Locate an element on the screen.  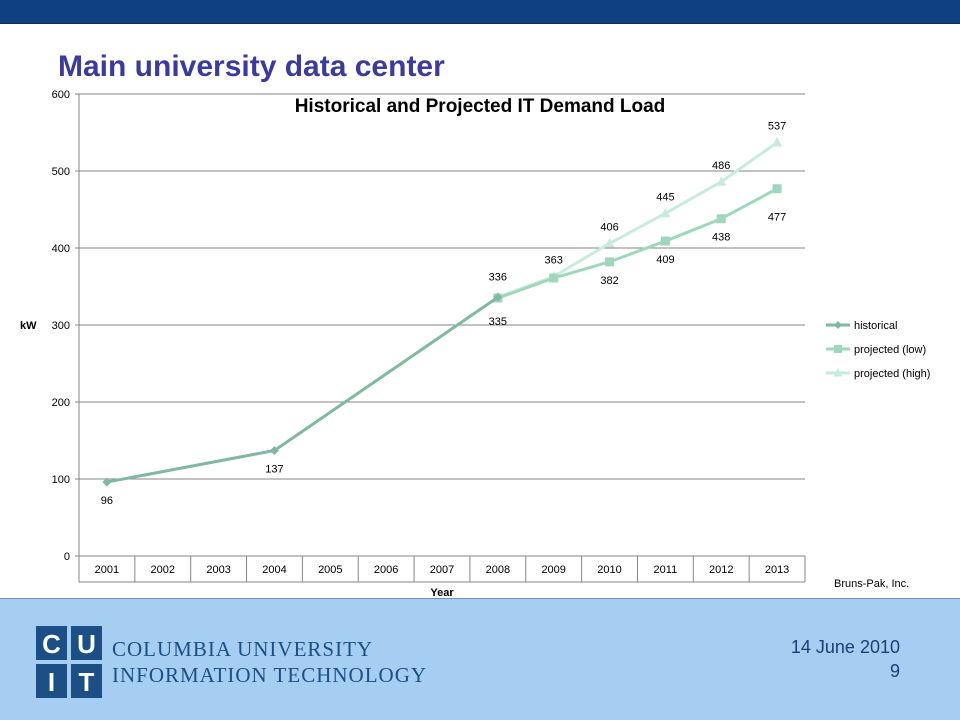
x-tick-label: 2003 is located at coordinates (218, 570).